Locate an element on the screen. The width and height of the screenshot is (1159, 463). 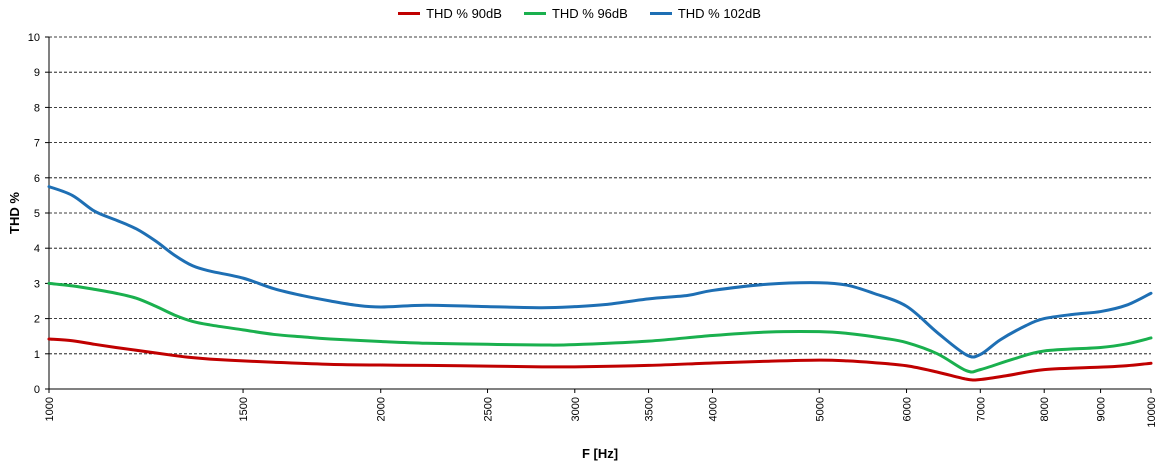
y-tick-label-2: 2 is located at coordinates (37, 320).